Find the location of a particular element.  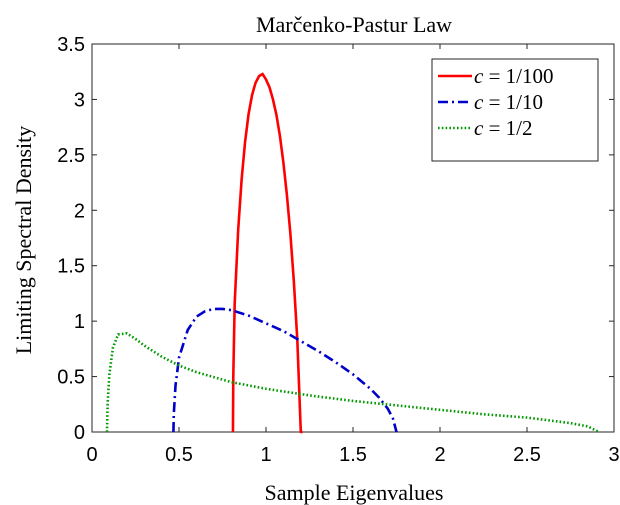

y-tick-label: 1 is located at coordinates (79, 322).